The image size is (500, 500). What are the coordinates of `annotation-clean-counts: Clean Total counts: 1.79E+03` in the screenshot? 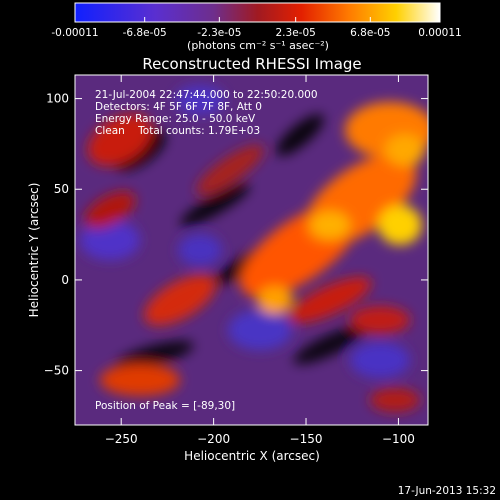 It's located at (177, 131).